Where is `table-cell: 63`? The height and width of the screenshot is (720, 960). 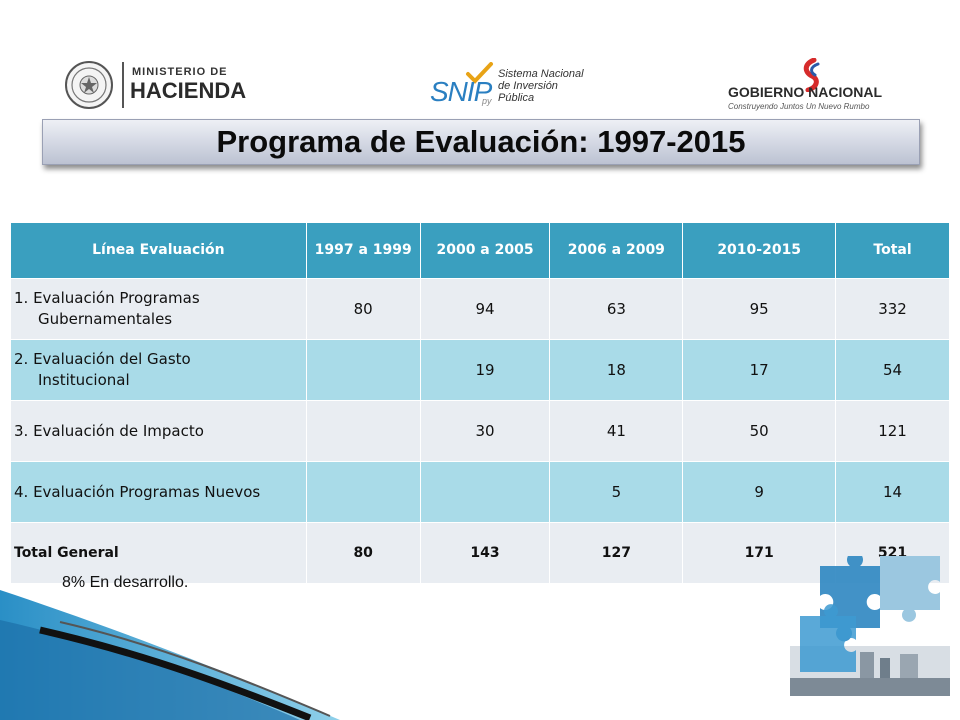
table-cell: 63 is located at coordinates (616, 309).